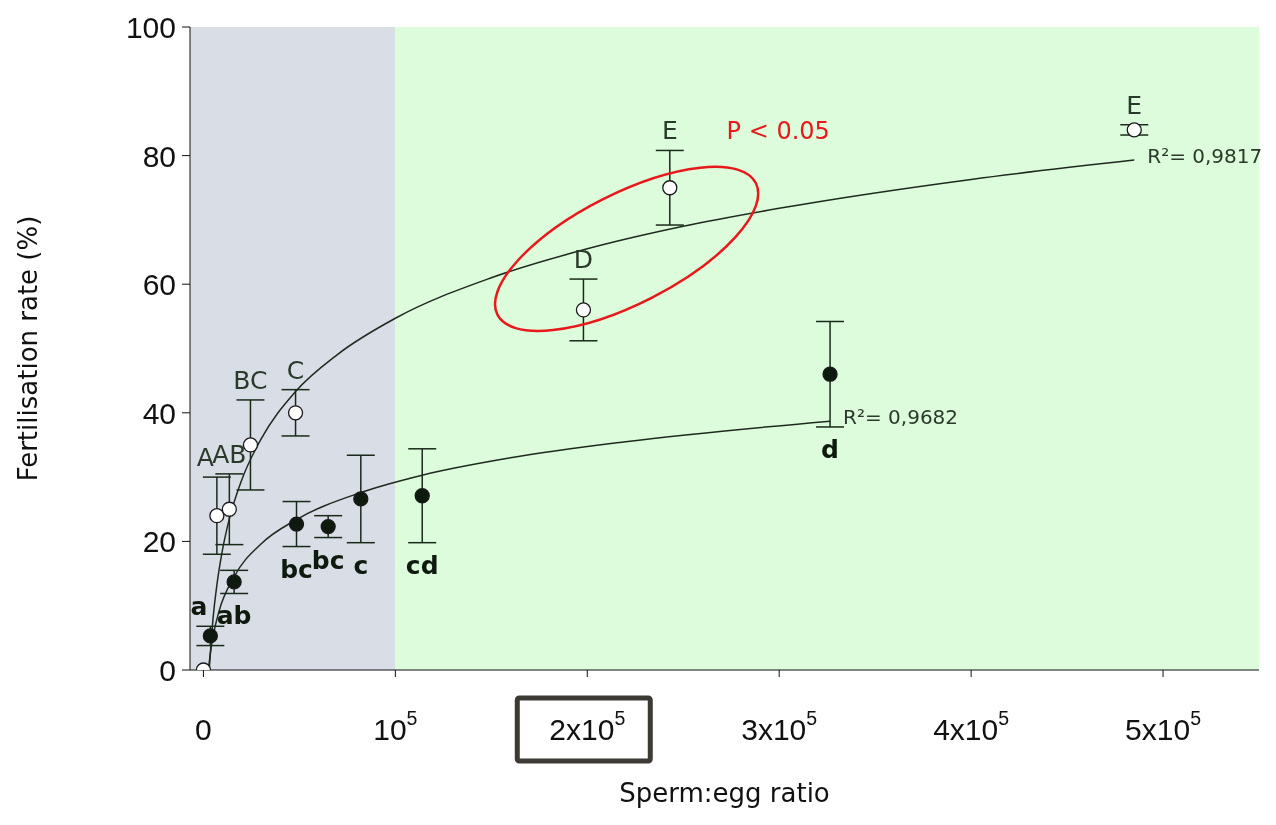 The height and width of the screenshot is (825, 1276). I want to click on x-tick-label: 4x10$^{5}$, so click(971, 726).